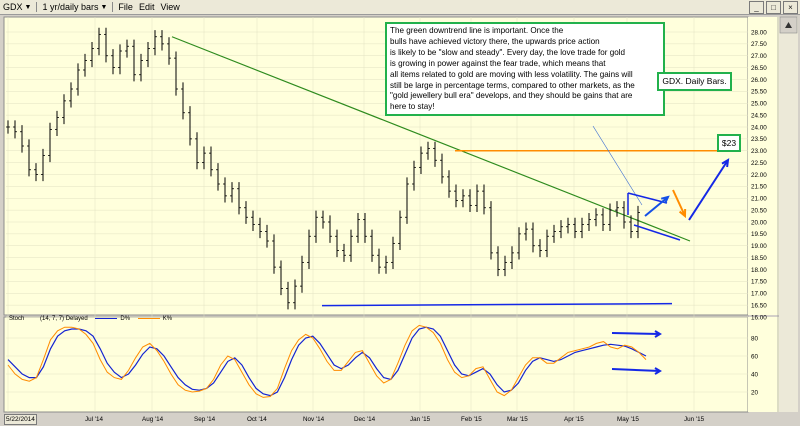 Image resolution: width=800 pixels, height=426 pixels. Describe the element at coordinates (759, 246) in the screenshot. I see `price-tick-label: 19.00` at that location.